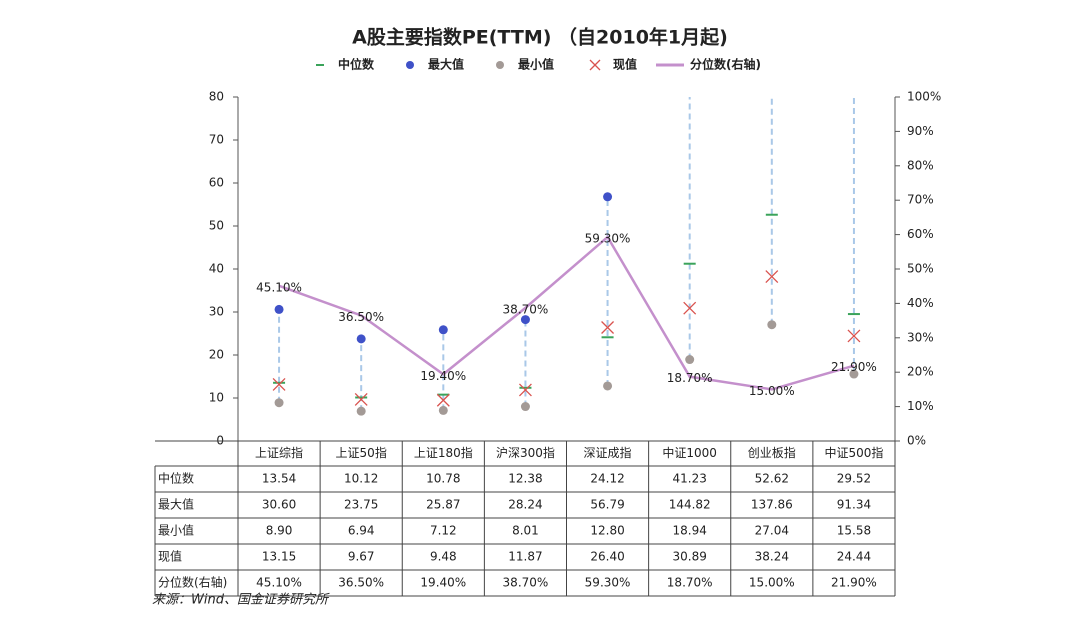 The height and width of the screenshot is (623, 1080). I want to click on table-cell: 38.70%, so click(526, 583).